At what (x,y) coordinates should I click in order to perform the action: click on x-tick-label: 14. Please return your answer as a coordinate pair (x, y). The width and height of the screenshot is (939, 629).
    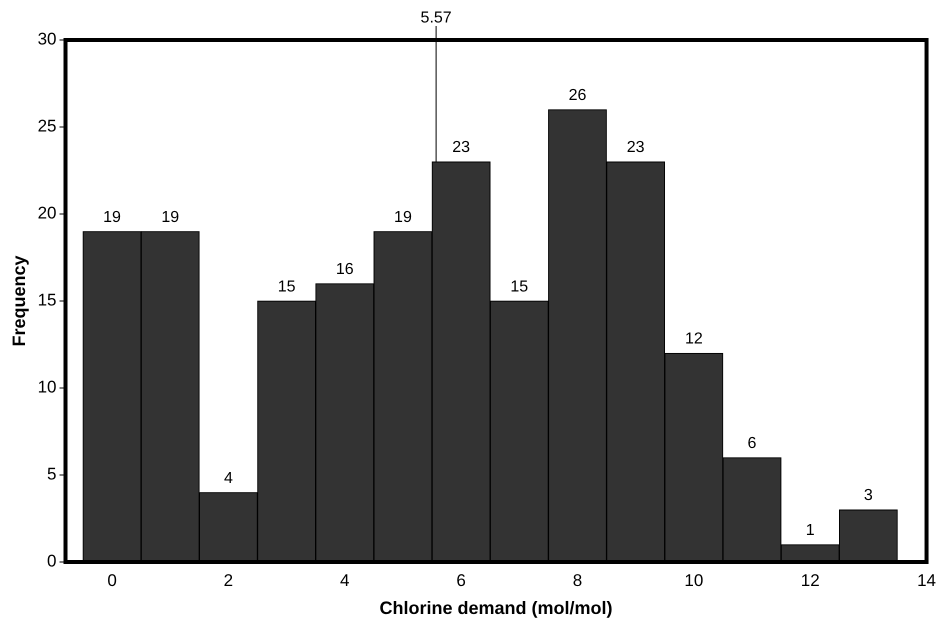
    Looking at the image, I should click on (926, 580).